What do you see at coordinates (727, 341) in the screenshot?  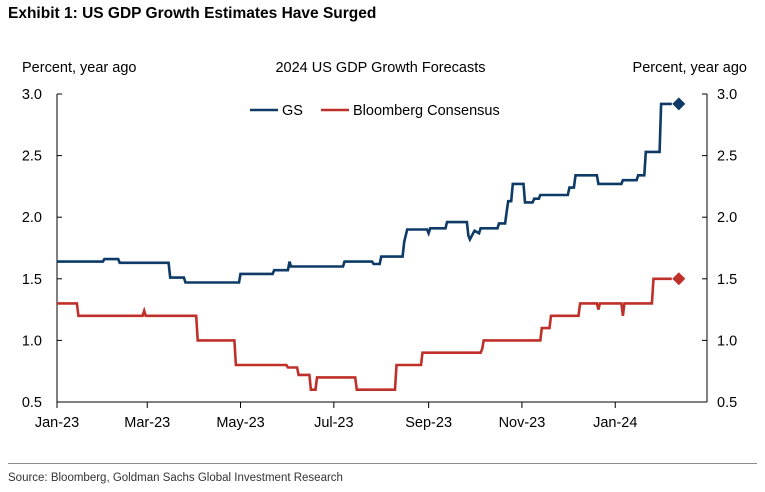 I see `y-tick-label-right: 1.0` at bounding box center [727, 341].